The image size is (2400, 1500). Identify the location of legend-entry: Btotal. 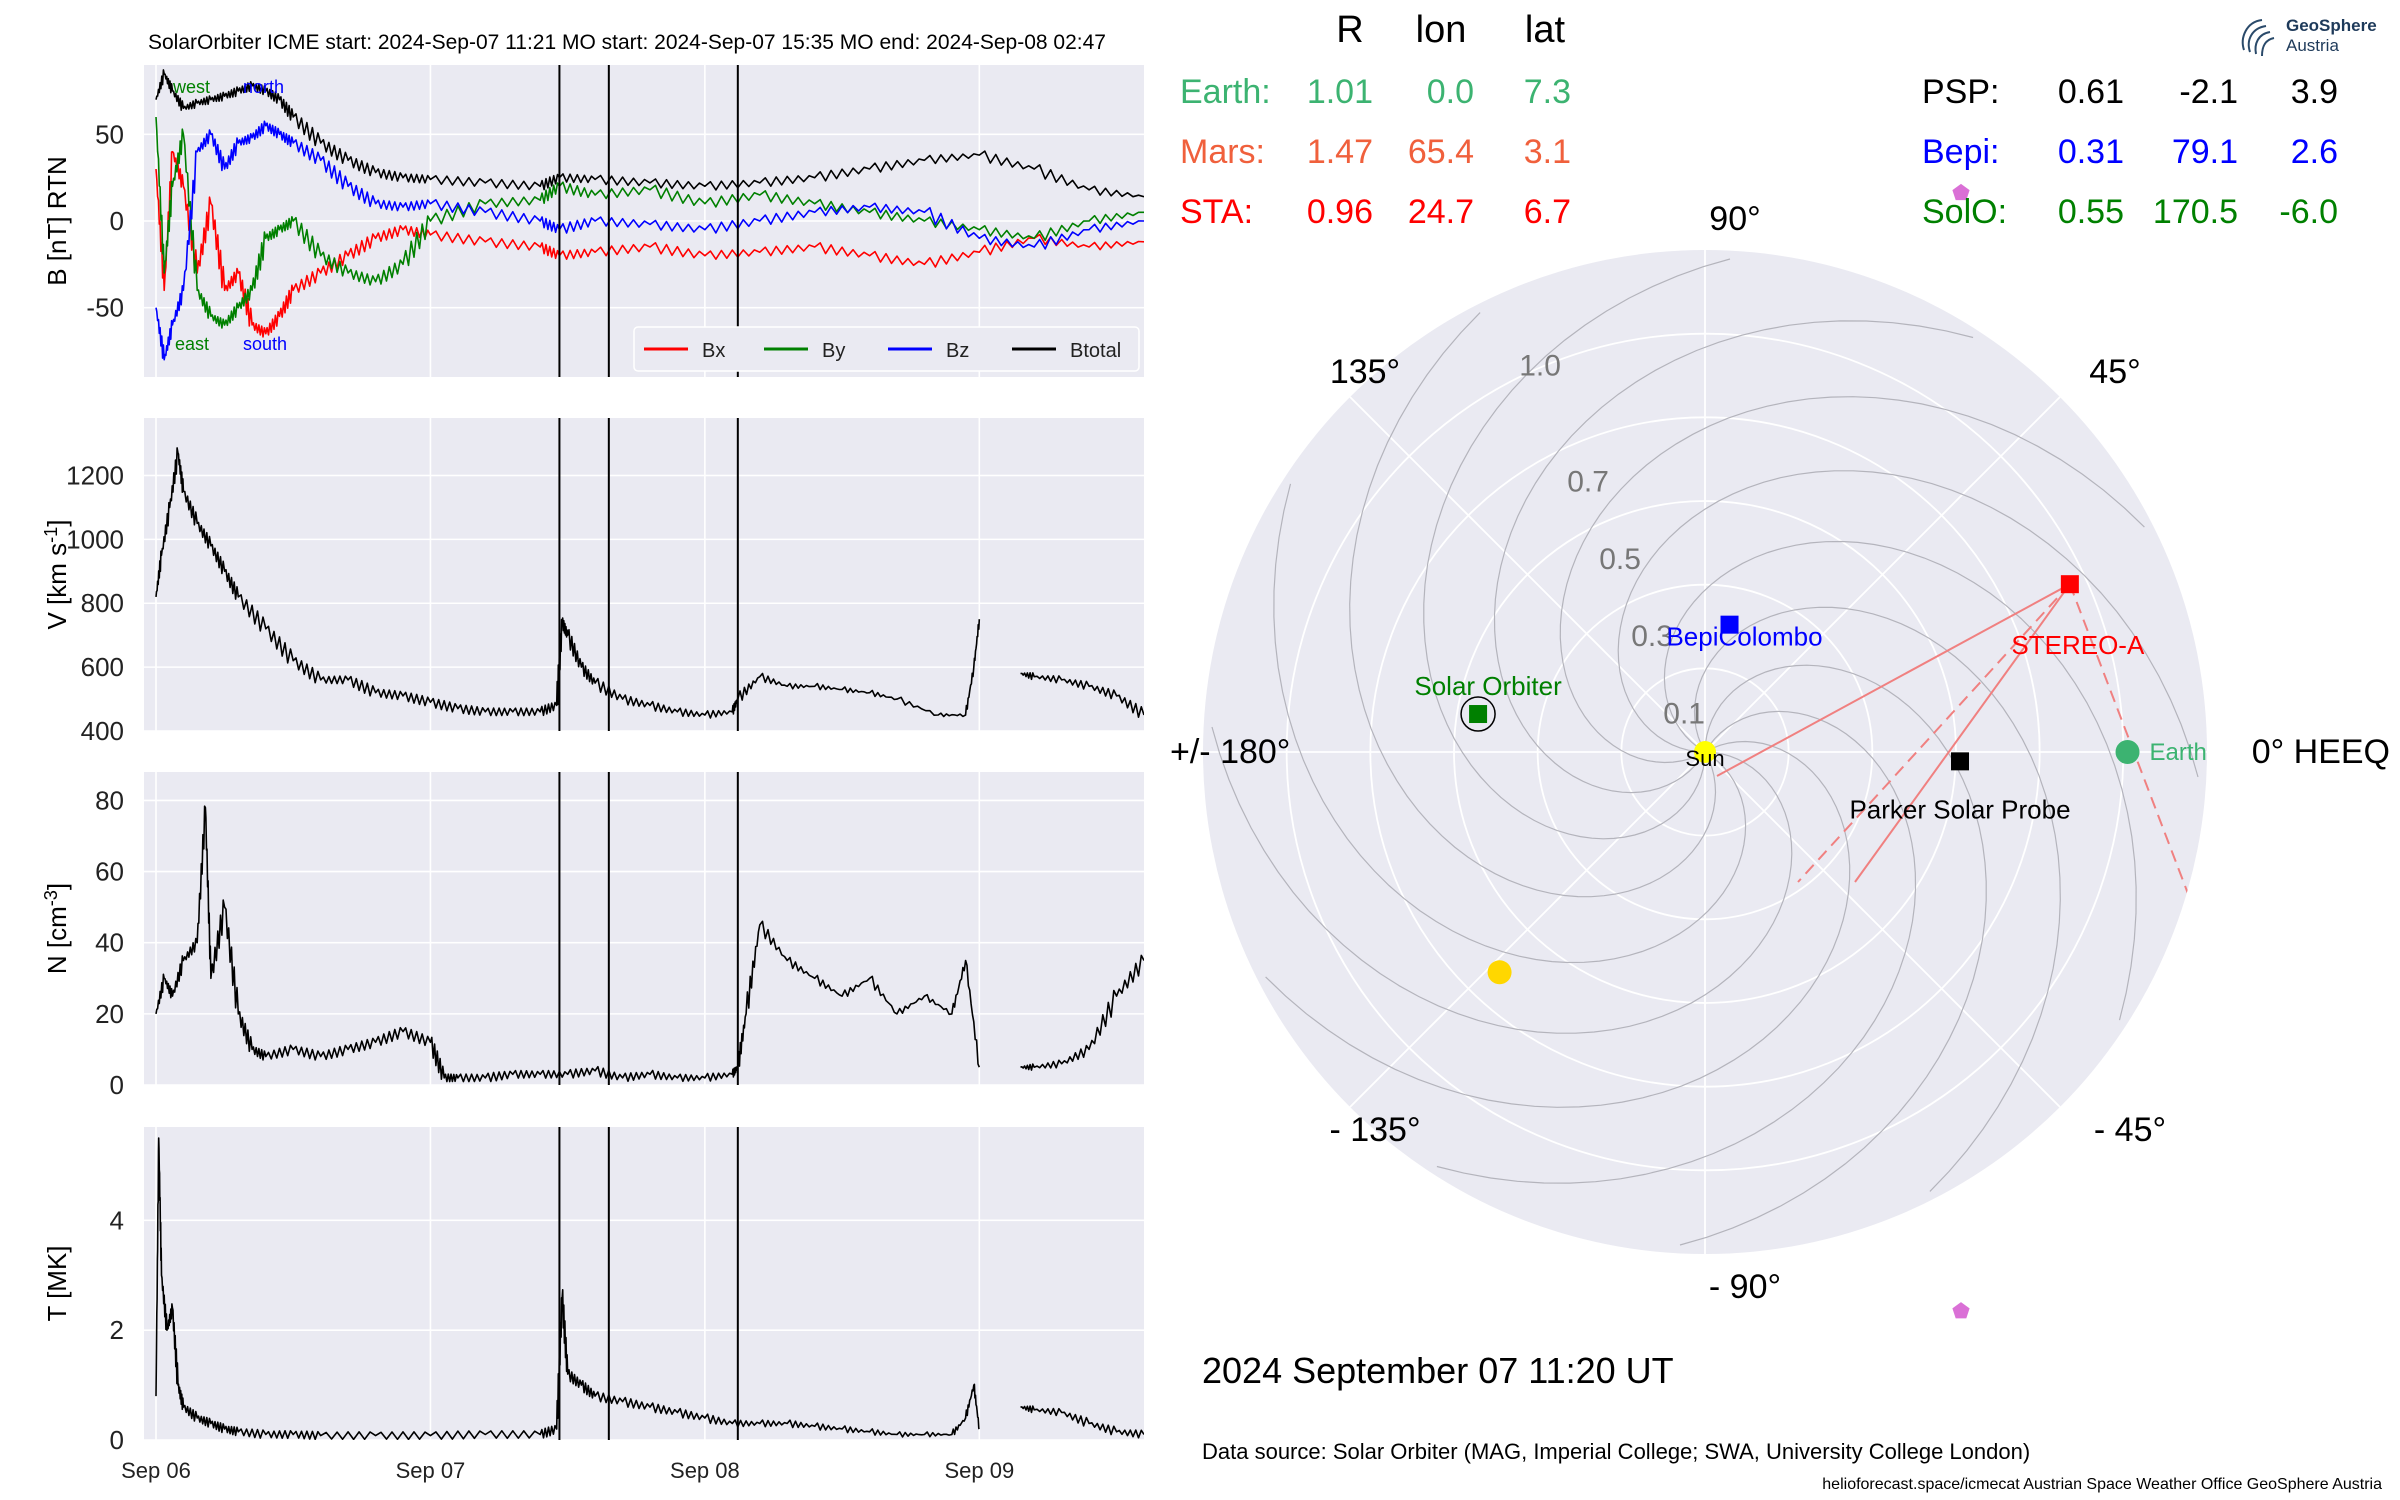
(1095, 351).